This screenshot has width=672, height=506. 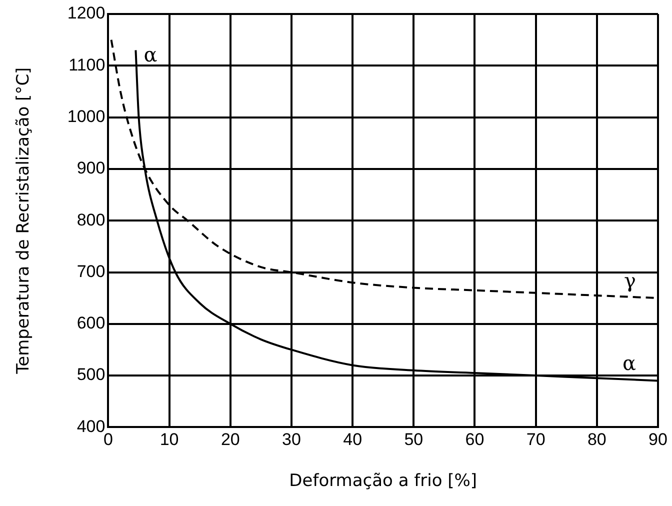 What do you see at coordinates (536, 440) in the screenshot?
I see `x-tick-label: 70` at bounding box center [536, 440].